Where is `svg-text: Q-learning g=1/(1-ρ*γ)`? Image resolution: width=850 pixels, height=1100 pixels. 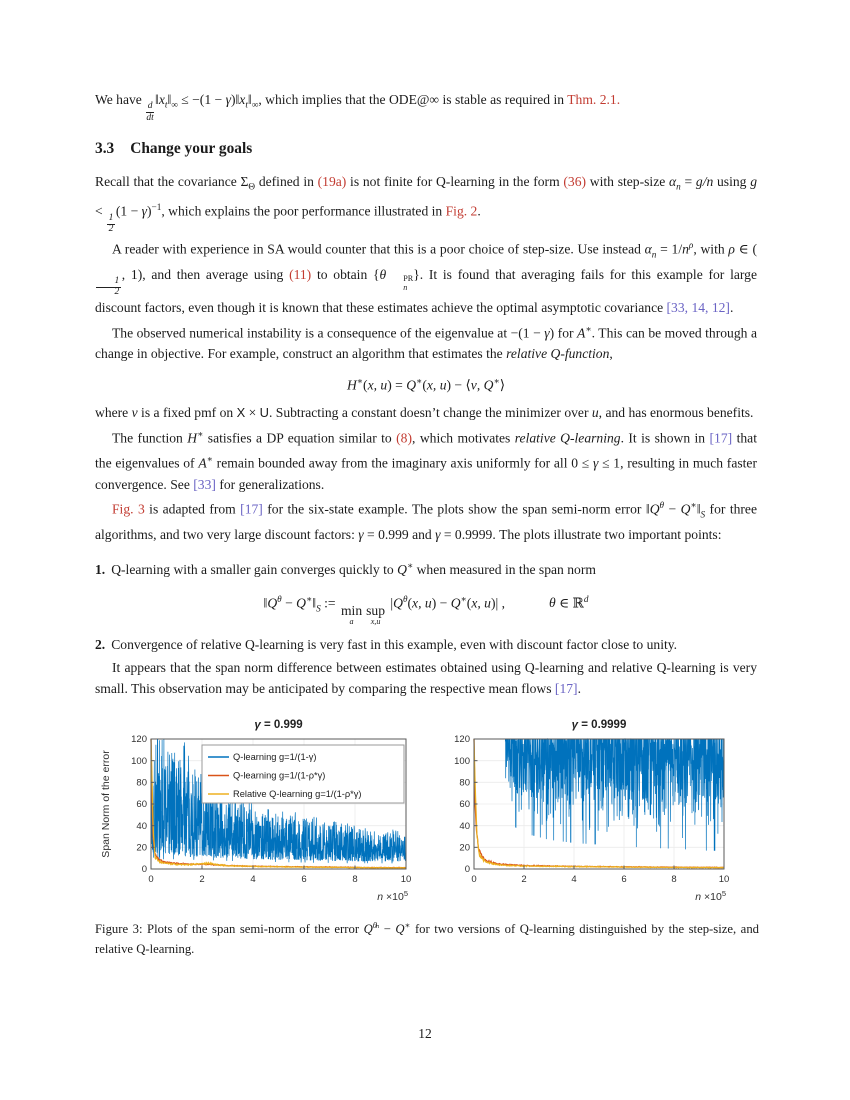
svg-text: Q-learning g=1/(1-ρ*γ) is located at coordinates (279, 776).